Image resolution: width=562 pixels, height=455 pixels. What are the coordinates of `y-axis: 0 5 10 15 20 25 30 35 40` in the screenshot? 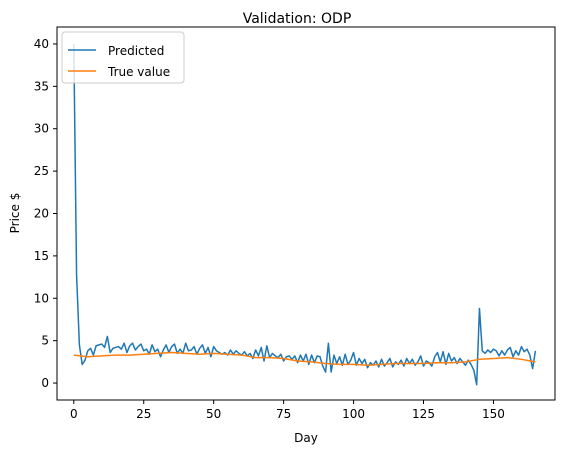 It's located at (45, 213).